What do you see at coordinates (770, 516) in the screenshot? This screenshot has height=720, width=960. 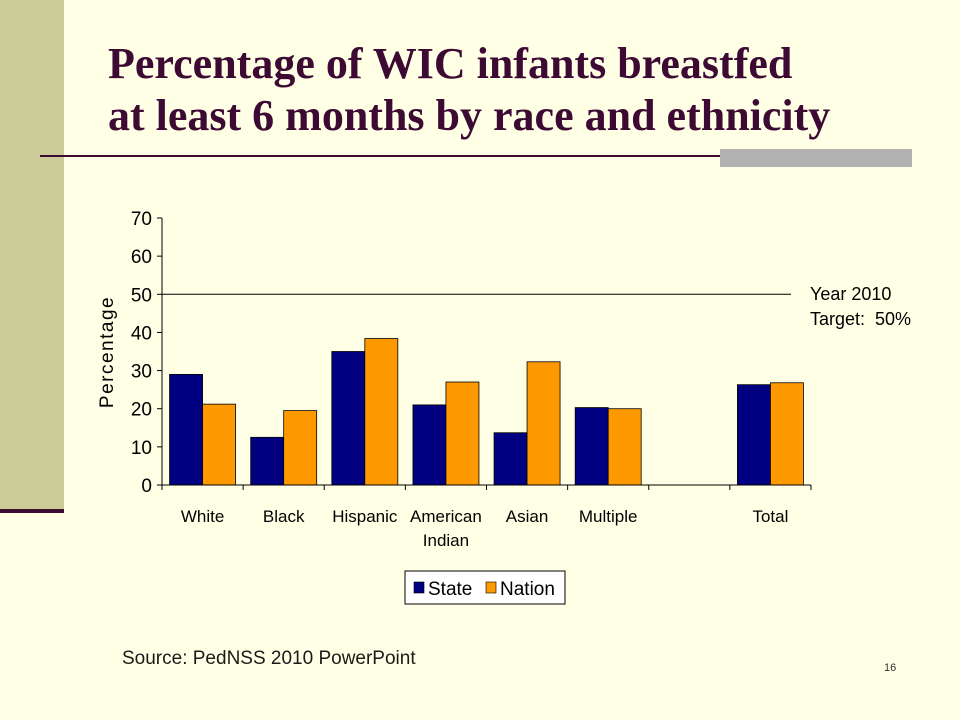 I see `x-category-label: Total` at bounding box center [770, 516].